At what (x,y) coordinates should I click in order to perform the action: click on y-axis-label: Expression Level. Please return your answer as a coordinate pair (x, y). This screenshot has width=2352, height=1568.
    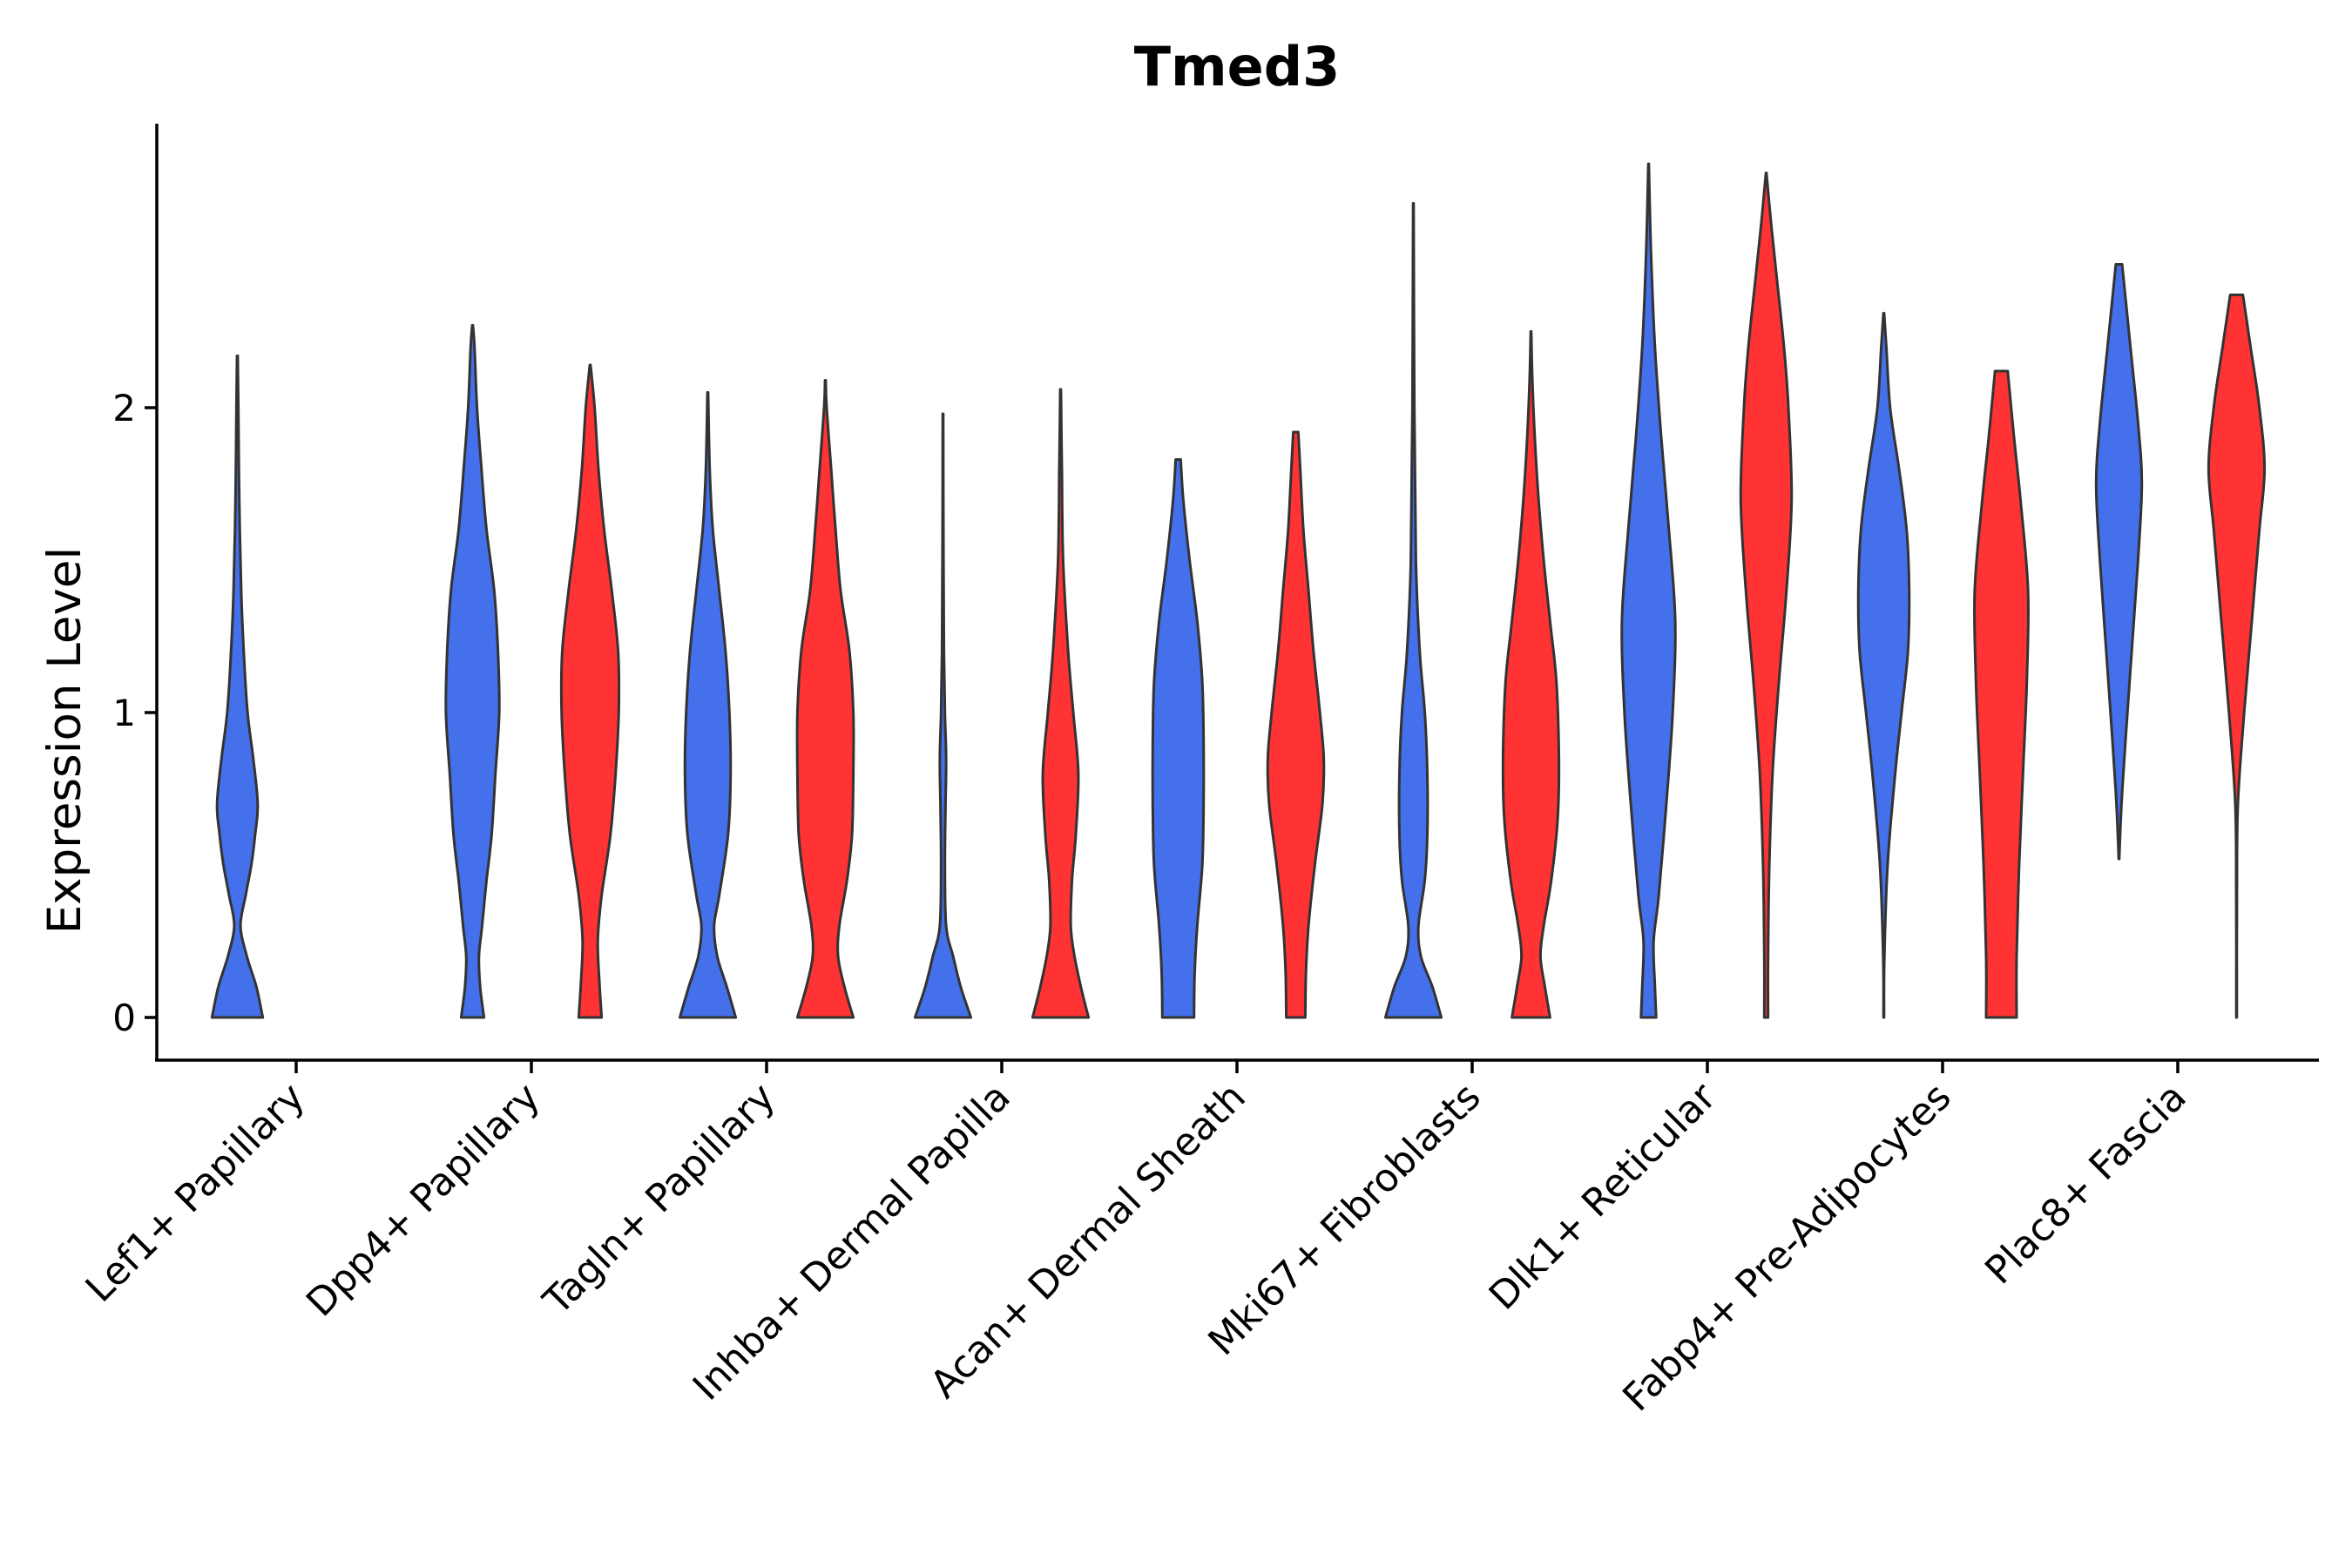
    Looking at the image, I should click on (64, 741).